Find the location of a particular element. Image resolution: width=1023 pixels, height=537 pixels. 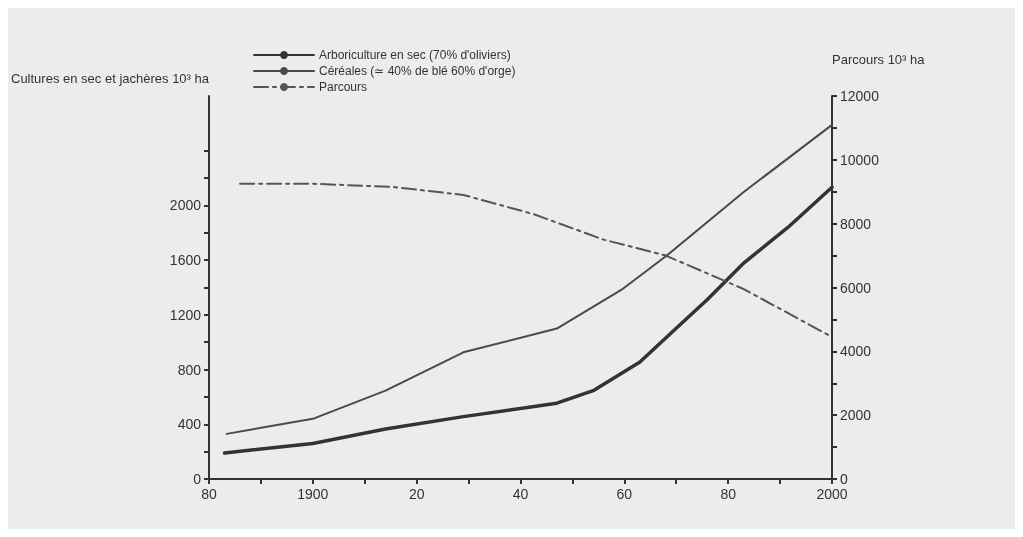

legend-label: Parcours is located at coordinates (343, 87).